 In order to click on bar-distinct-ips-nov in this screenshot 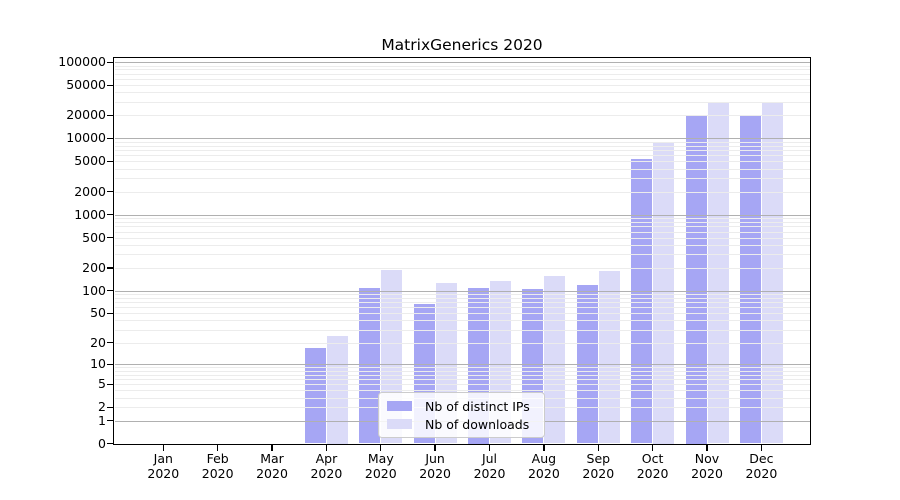, I will do `click(696, 279)`.